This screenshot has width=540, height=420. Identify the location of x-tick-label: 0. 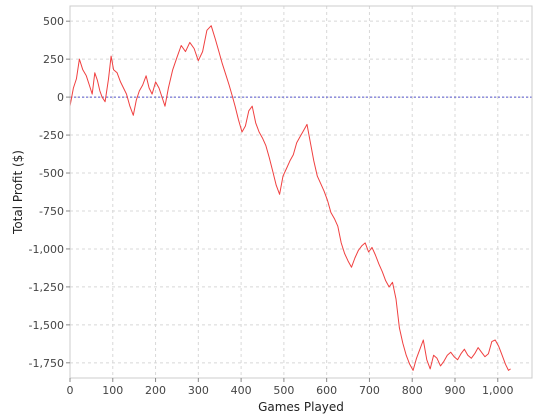
(70, 390).